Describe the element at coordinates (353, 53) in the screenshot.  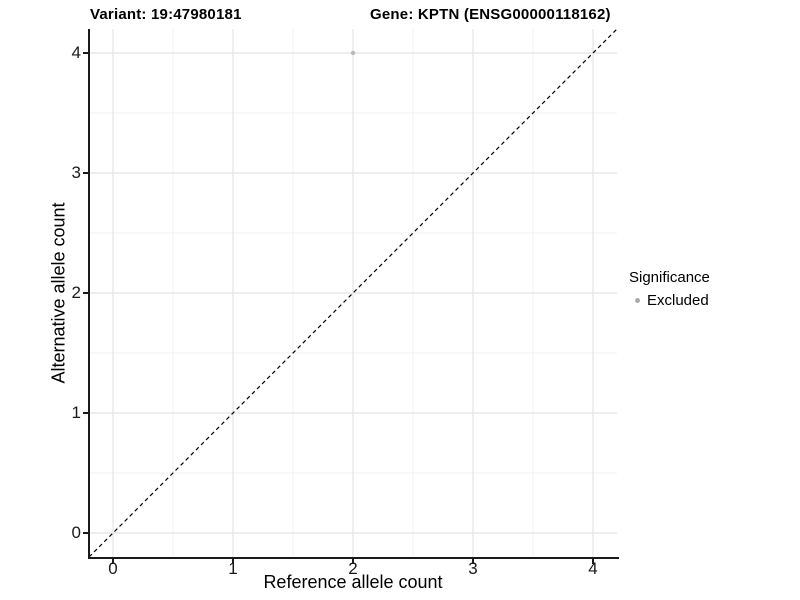
I see `data-point` at that location.